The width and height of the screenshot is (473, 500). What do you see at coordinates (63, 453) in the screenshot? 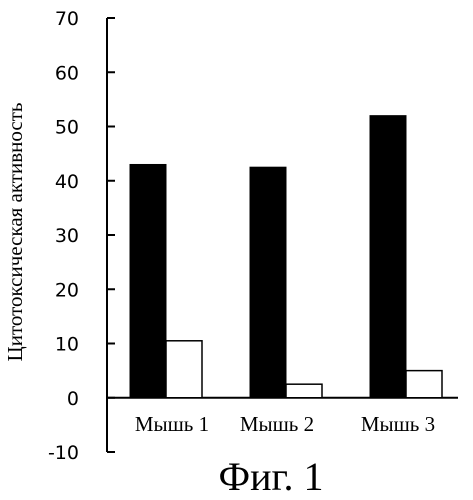
I see `y-tick-label: -10` at bounding box center [63, 453].